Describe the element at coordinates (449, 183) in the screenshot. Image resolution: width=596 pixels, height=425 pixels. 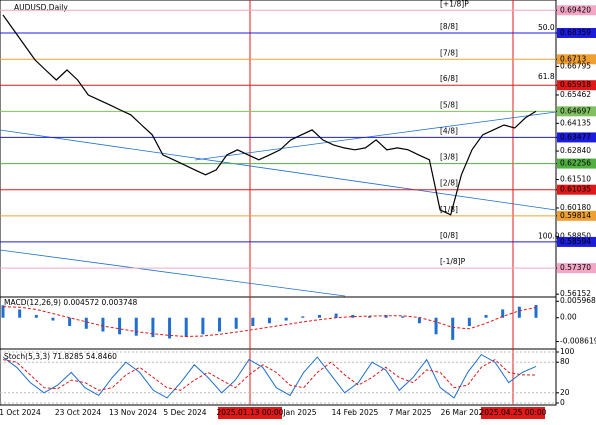
I see `level-label: [2/8]` at that location.